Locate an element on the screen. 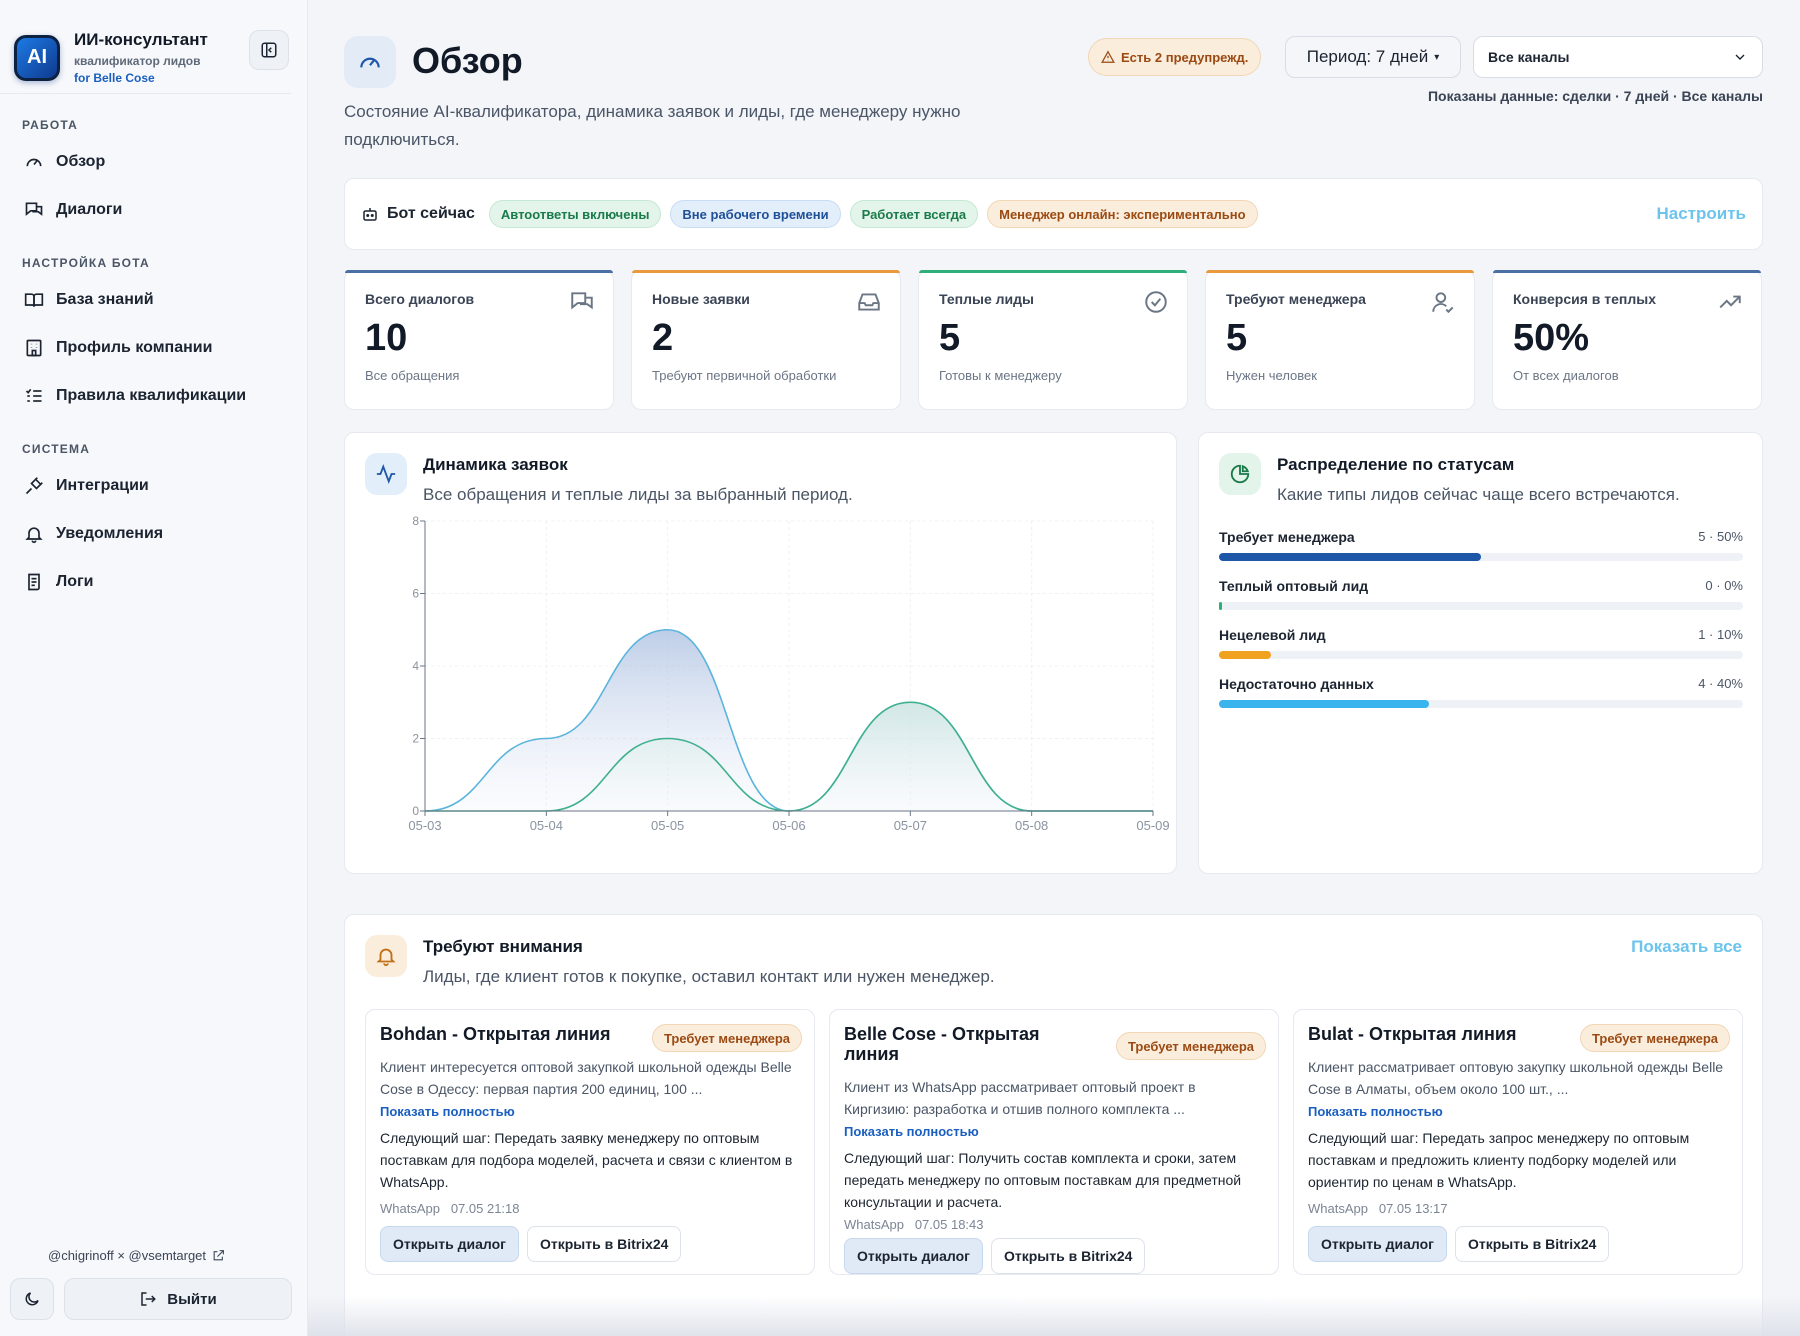 The width and height of the screenshot is (1800, 1336). status-pill-autoreplies: Автоответы включены is located at coordinates (575, 214).